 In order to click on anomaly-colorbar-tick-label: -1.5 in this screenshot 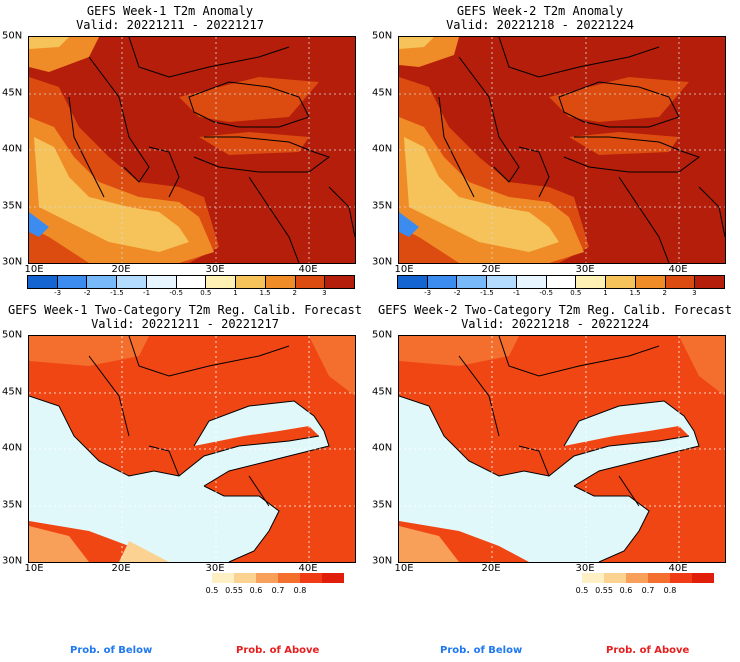, I will do `click(117, 293)`.